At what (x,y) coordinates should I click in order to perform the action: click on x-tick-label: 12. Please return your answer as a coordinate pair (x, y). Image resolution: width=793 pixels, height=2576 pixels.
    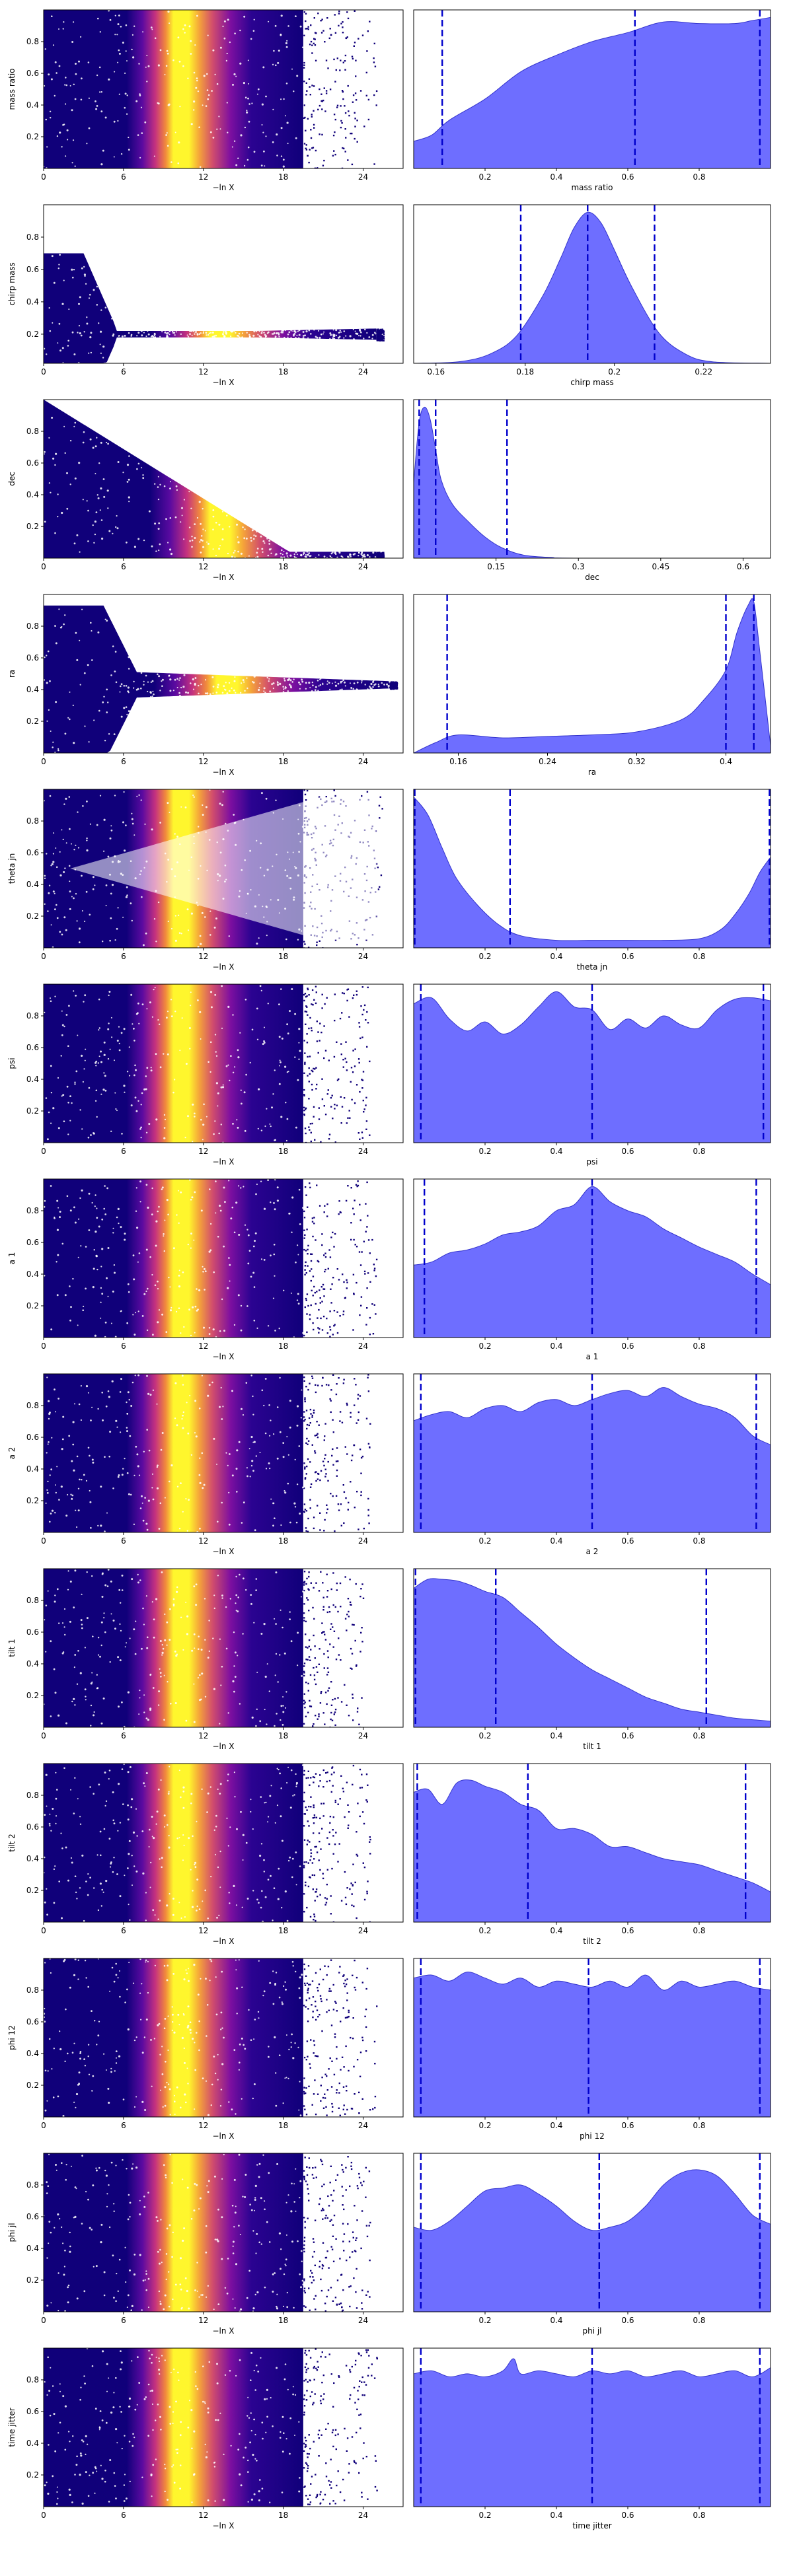
    Looking at the image, I should click on (203, 177).